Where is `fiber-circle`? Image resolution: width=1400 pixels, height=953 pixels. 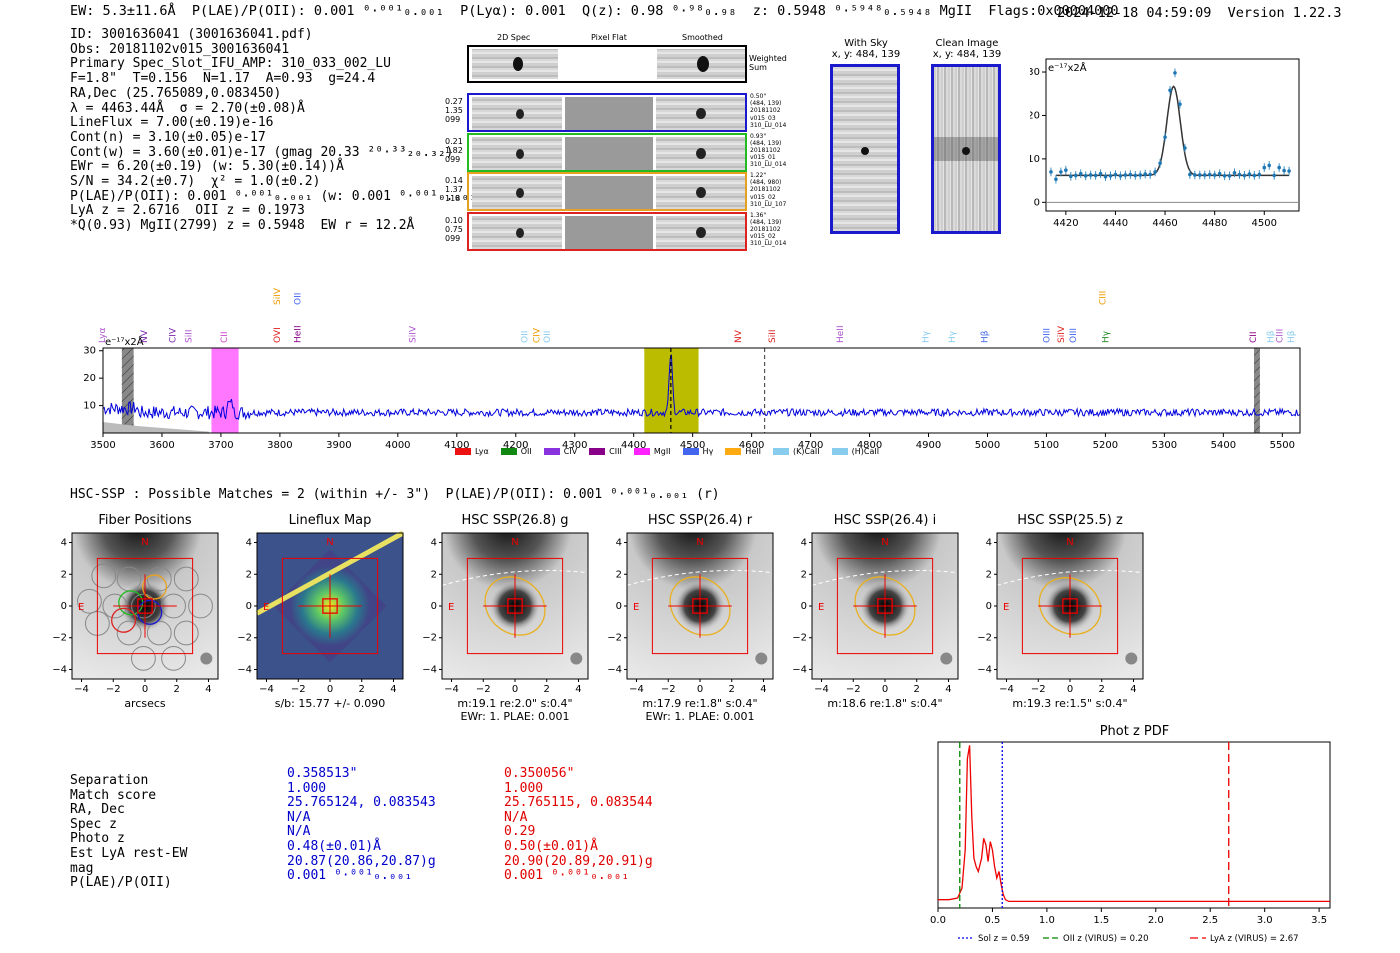 fiber-circle is located at coordinates (186, 579).